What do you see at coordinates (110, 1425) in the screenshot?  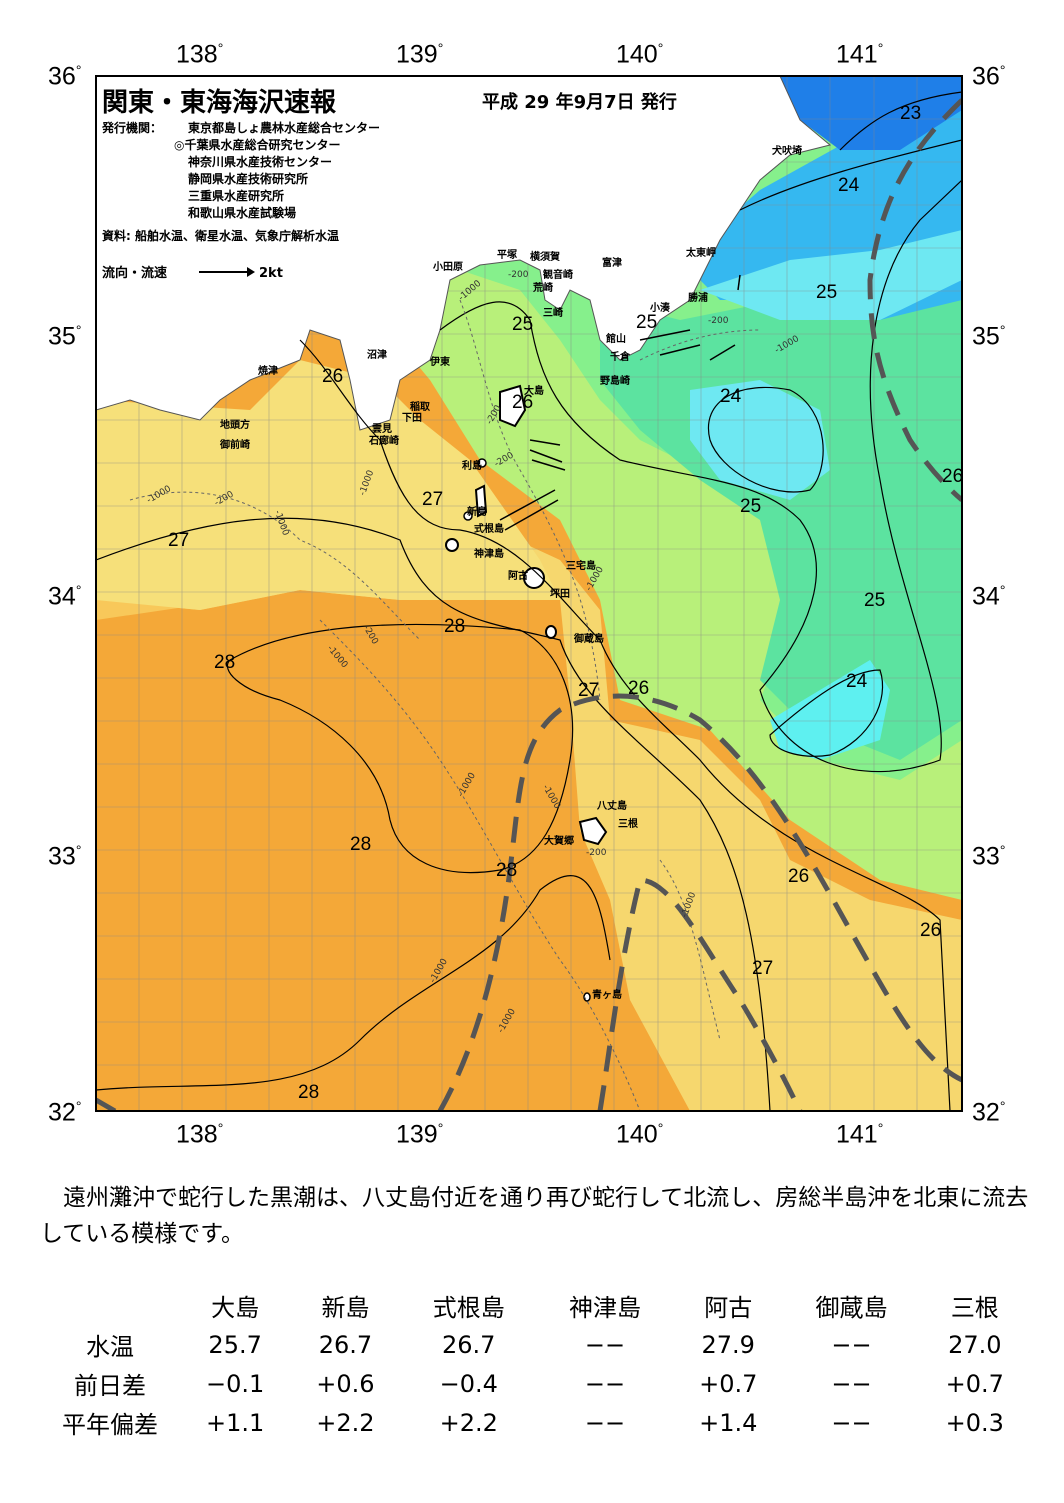 I see `row-label: 平年偏差` at bounding box center [110, 1425].